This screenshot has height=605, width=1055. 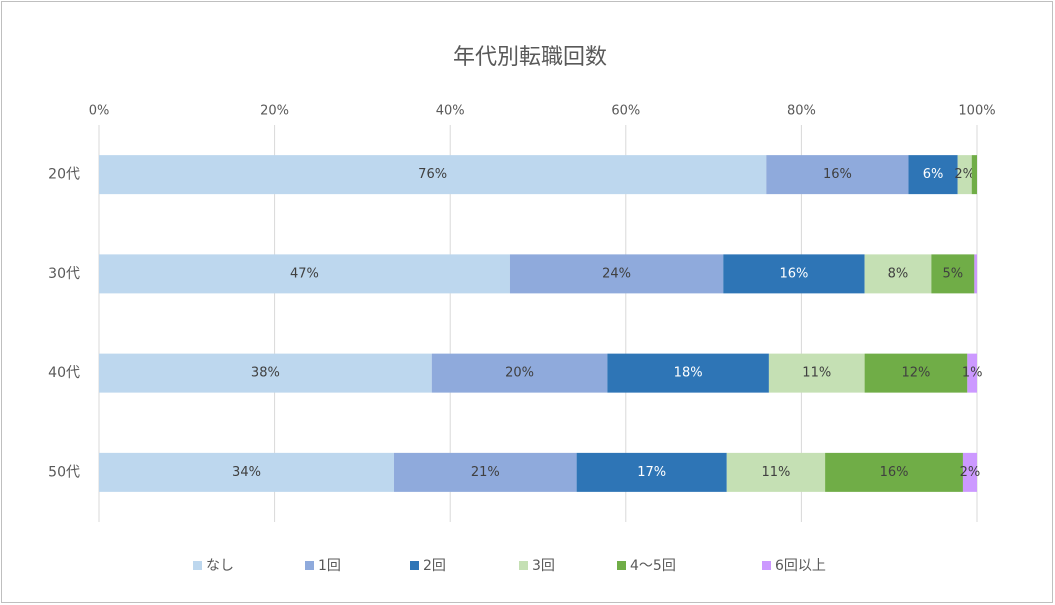 I want to click on legend-label: 4～5回, so click(x=653, y=566).